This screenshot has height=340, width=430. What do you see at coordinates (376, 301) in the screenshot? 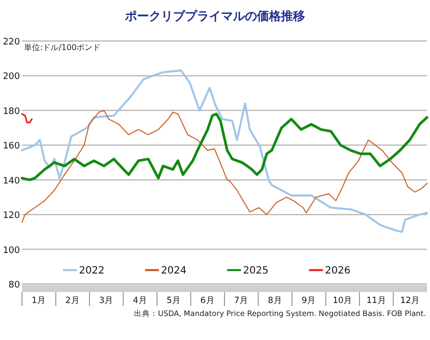
I see `x-tick-label: 11月` at bounding box center [376, 301].